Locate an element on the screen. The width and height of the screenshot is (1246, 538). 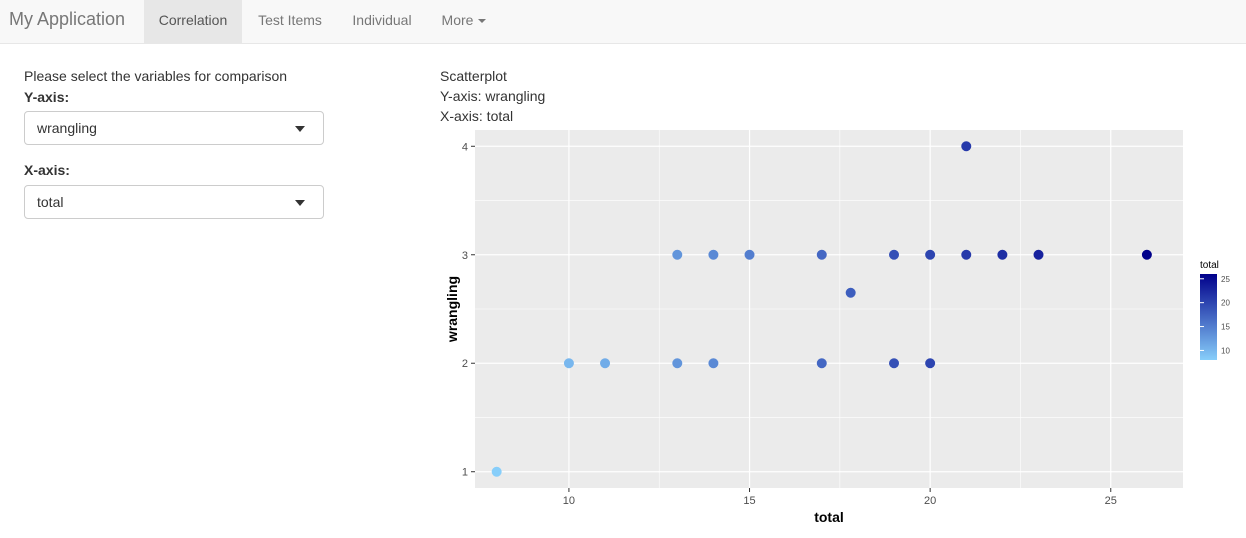
y-tick-label: 4 is located at coordinates (465, 147).